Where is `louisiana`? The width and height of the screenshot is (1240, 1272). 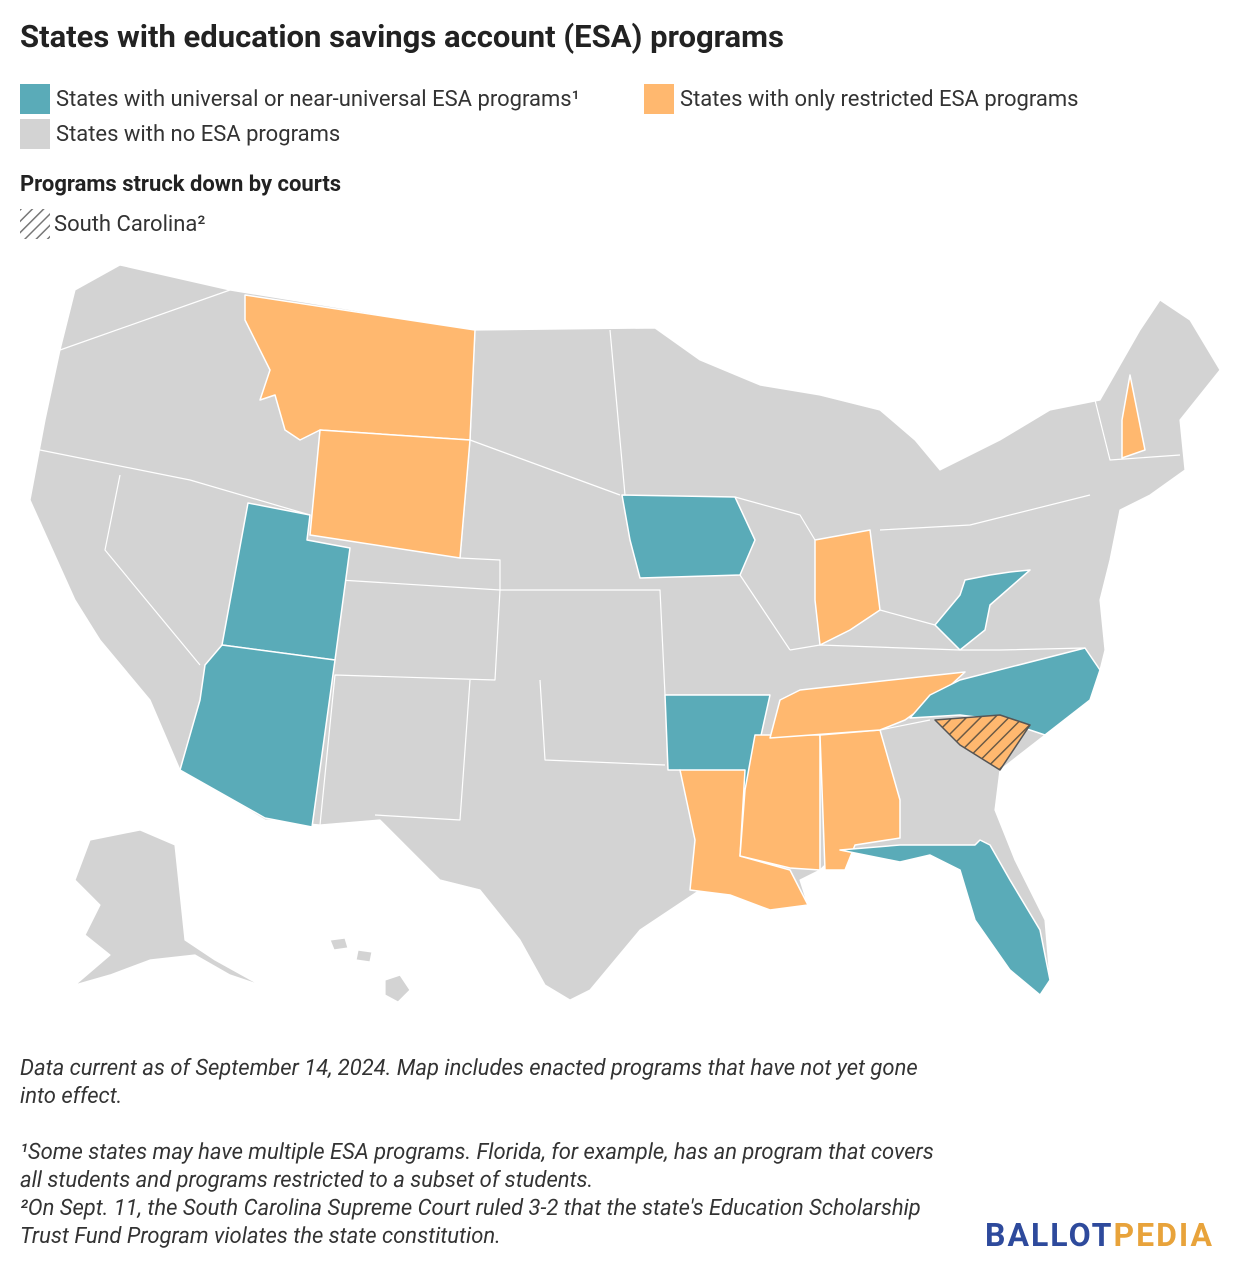 louisiana is located at coordinates (744, 840).